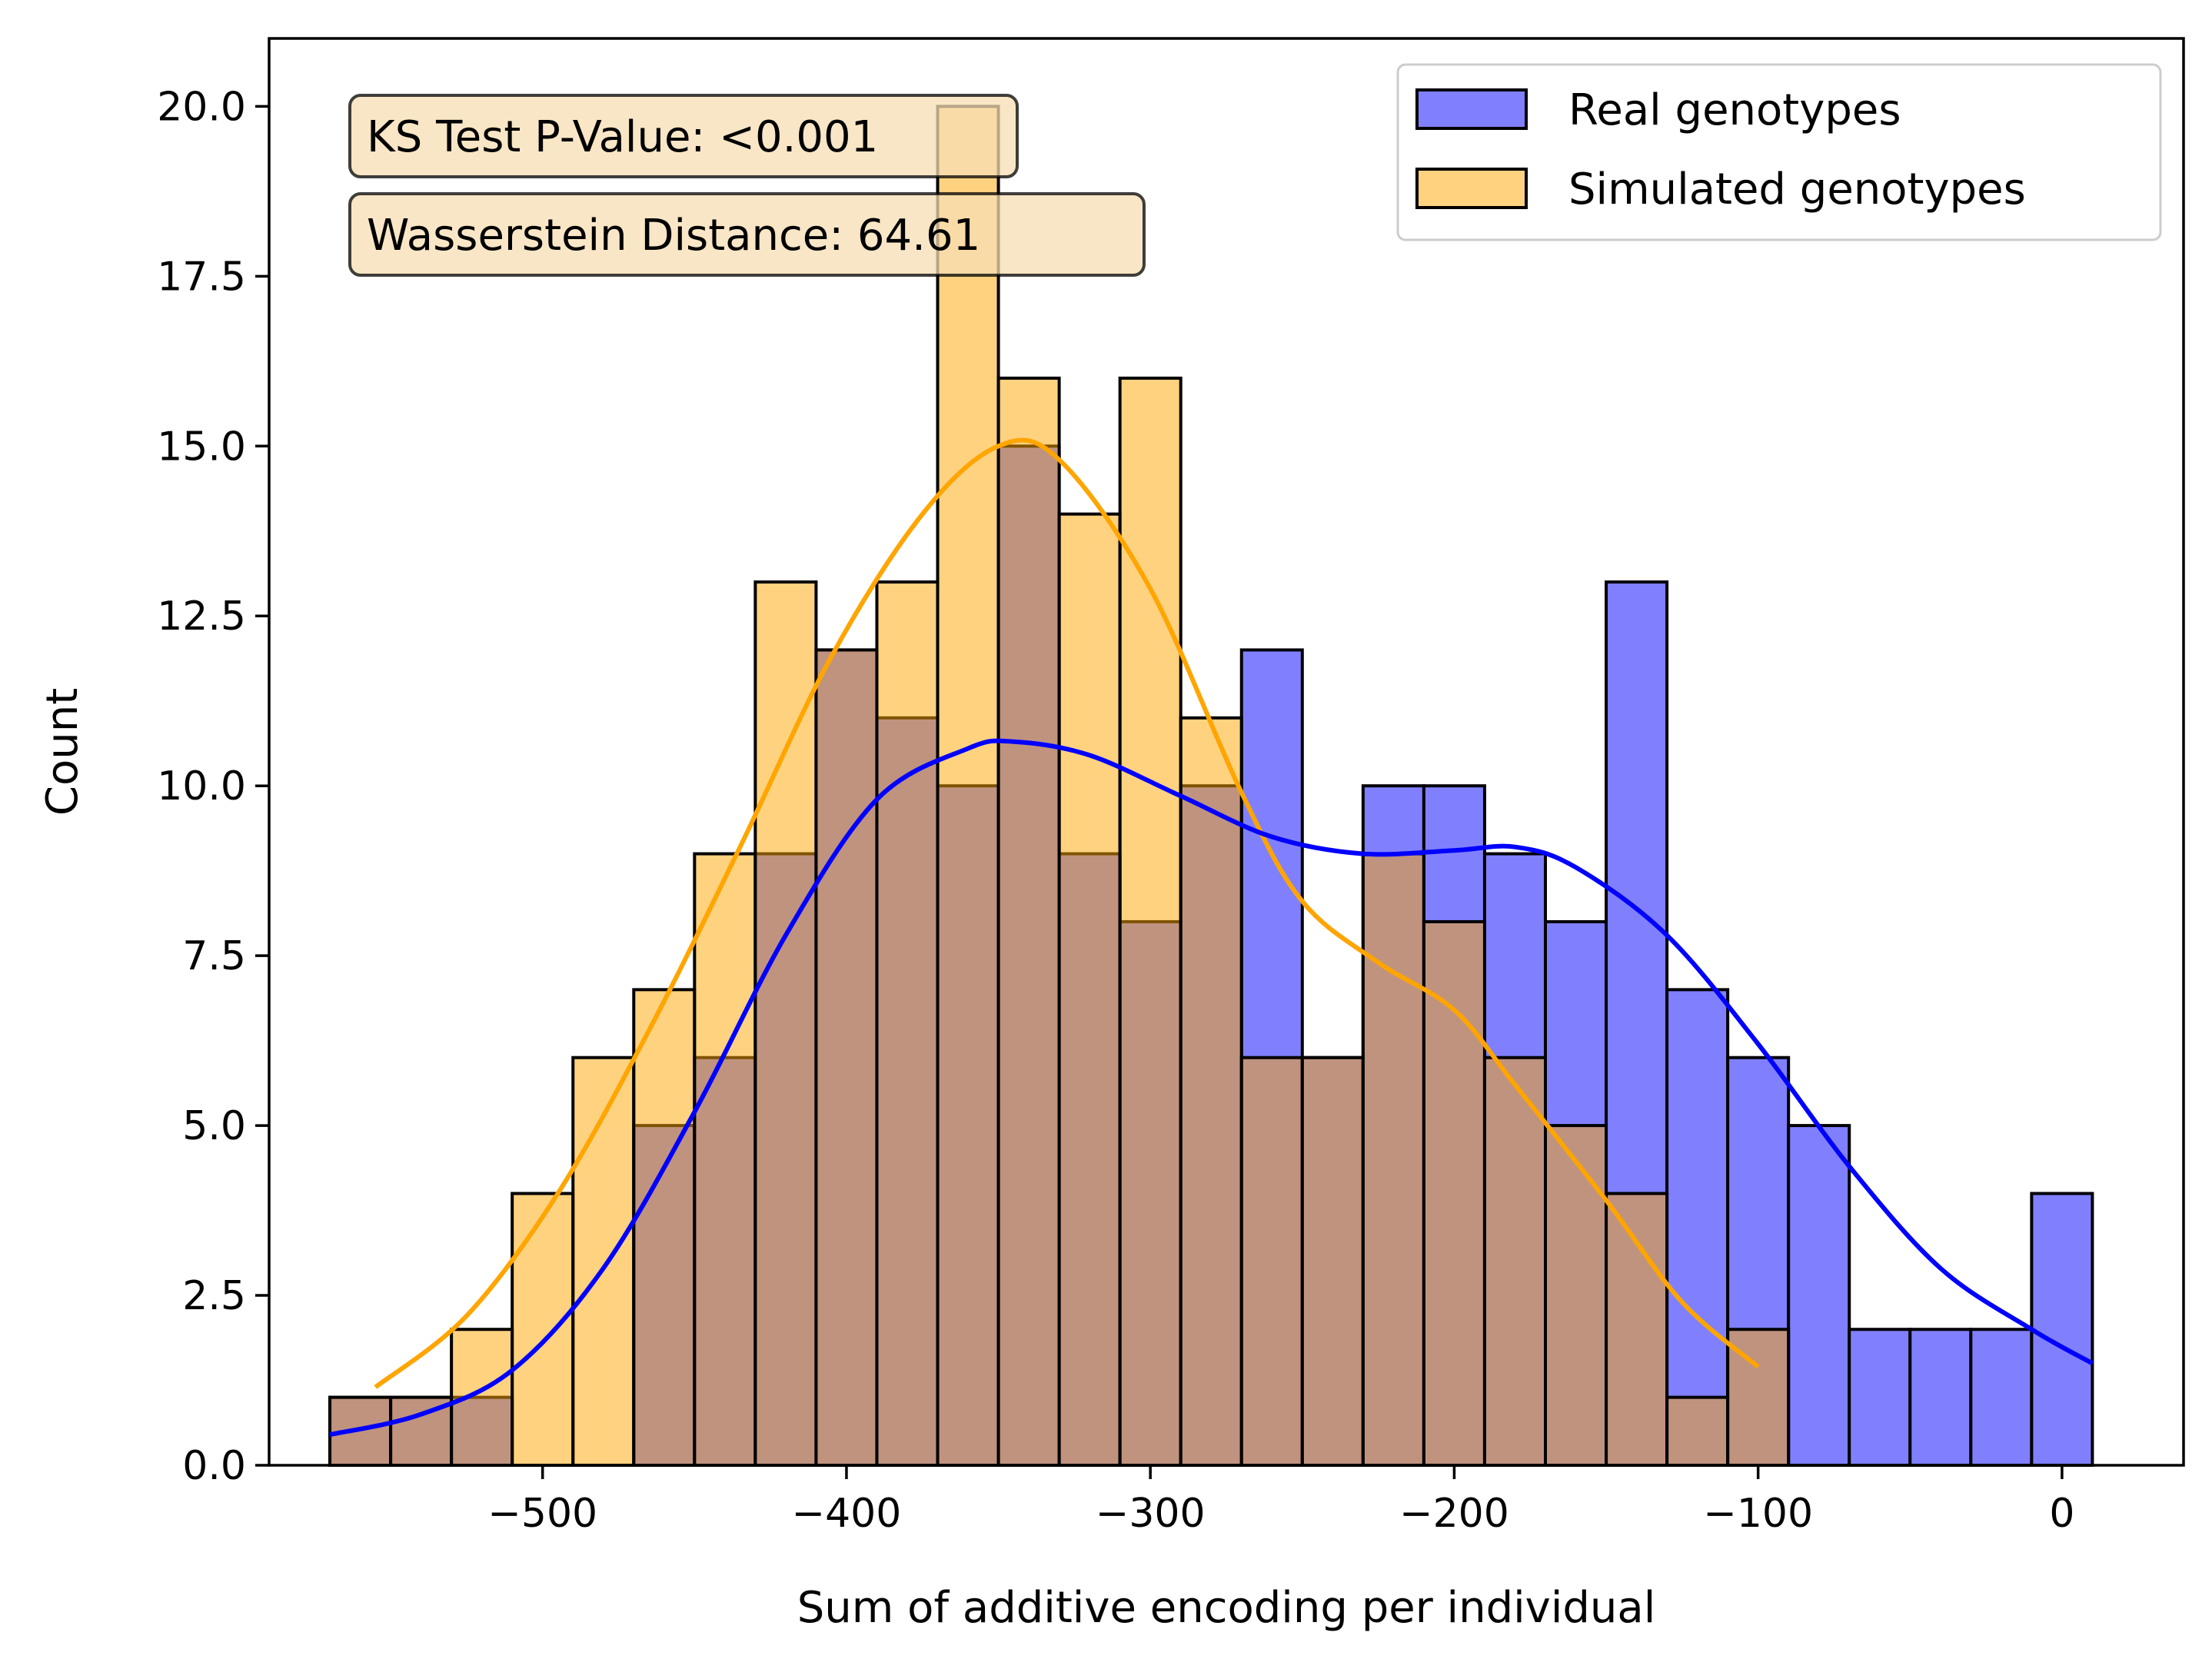  Describe the element at coordinates (214, 1466) in the screenshot. I see `y-tick-label: 0.0` at that location.